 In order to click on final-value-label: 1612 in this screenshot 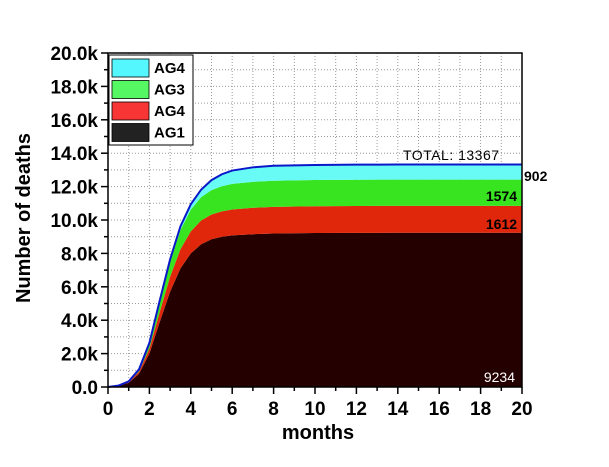, I will do `click(501, 224)`.